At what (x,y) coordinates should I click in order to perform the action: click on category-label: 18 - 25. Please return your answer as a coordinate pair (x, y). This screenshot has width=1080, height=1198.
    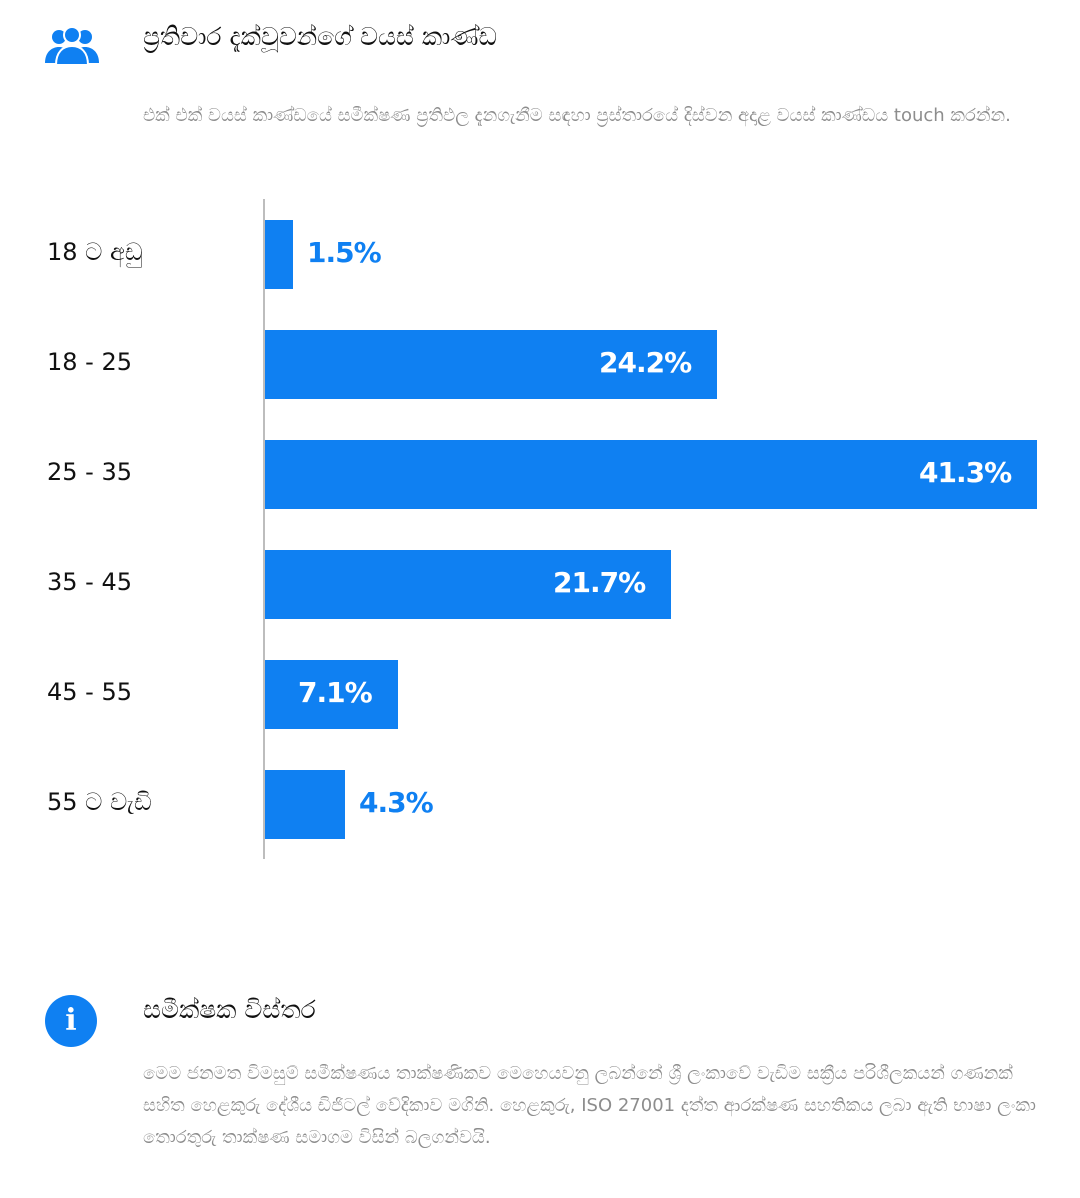
    Looking at the image, I should click on (89, 362).